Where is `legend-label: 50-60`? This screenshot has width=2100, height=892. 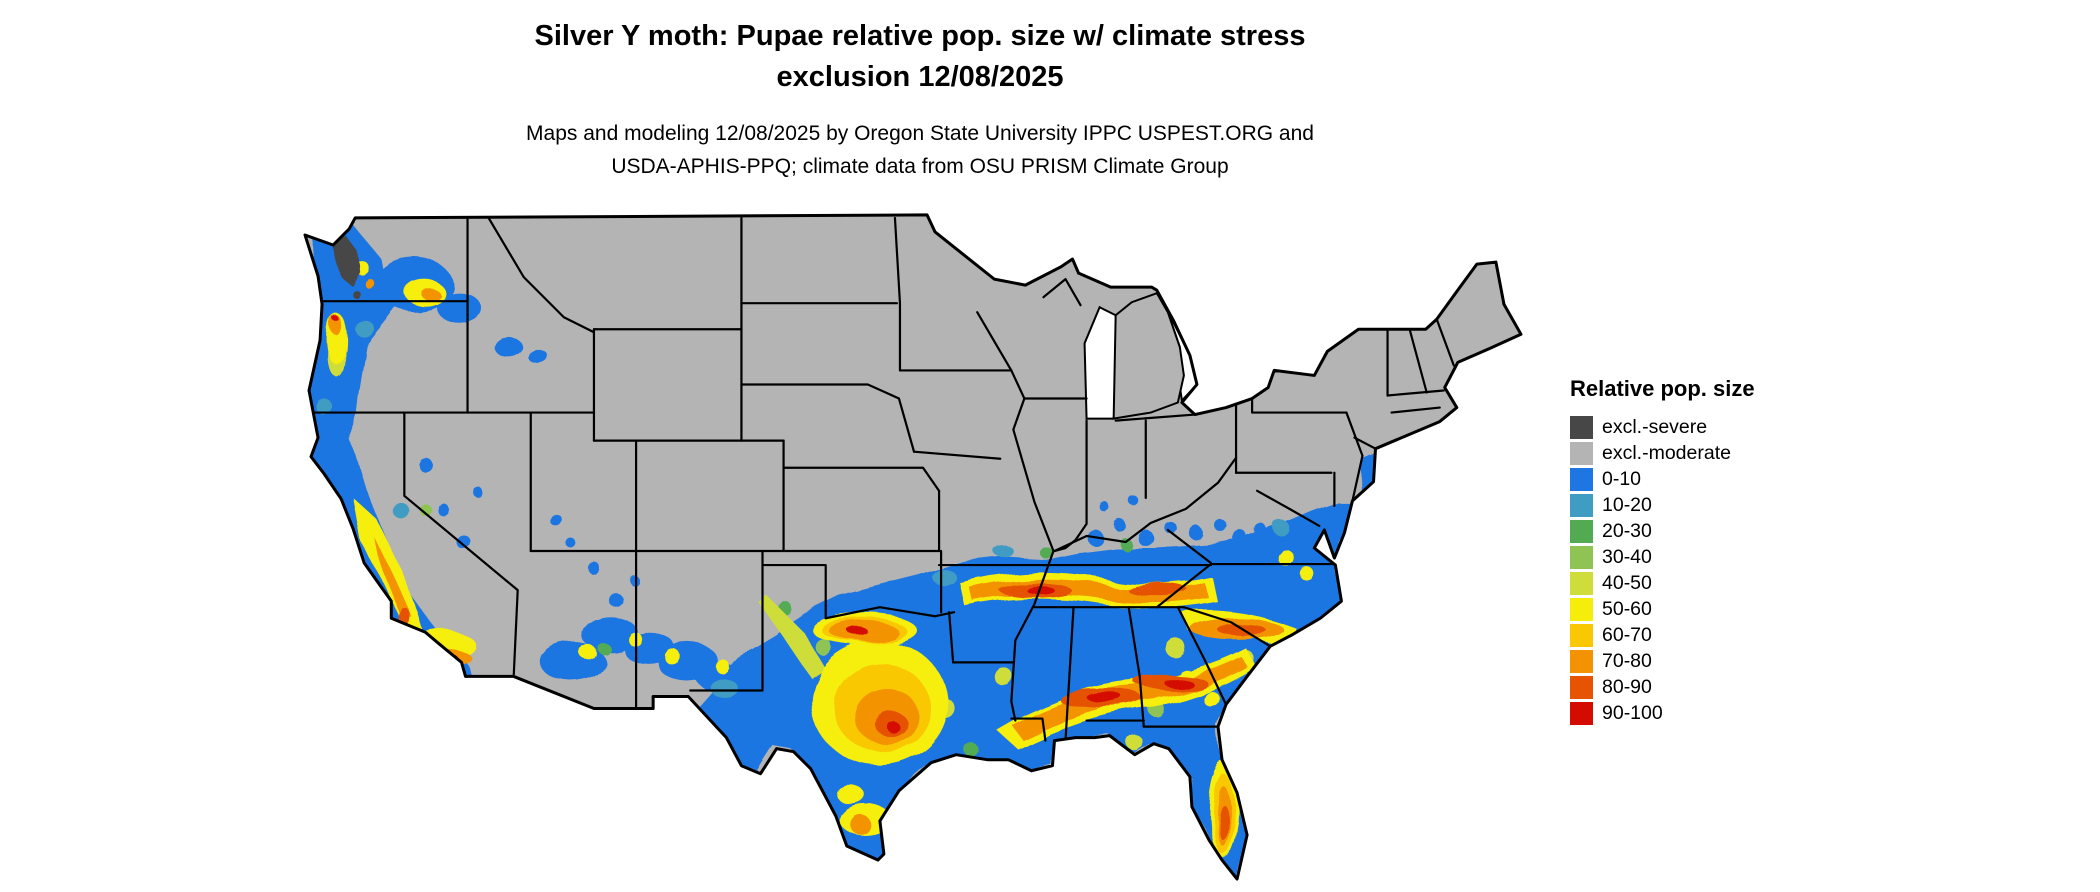 legend-label: 50-60 is located at coordinates (1627, 608).